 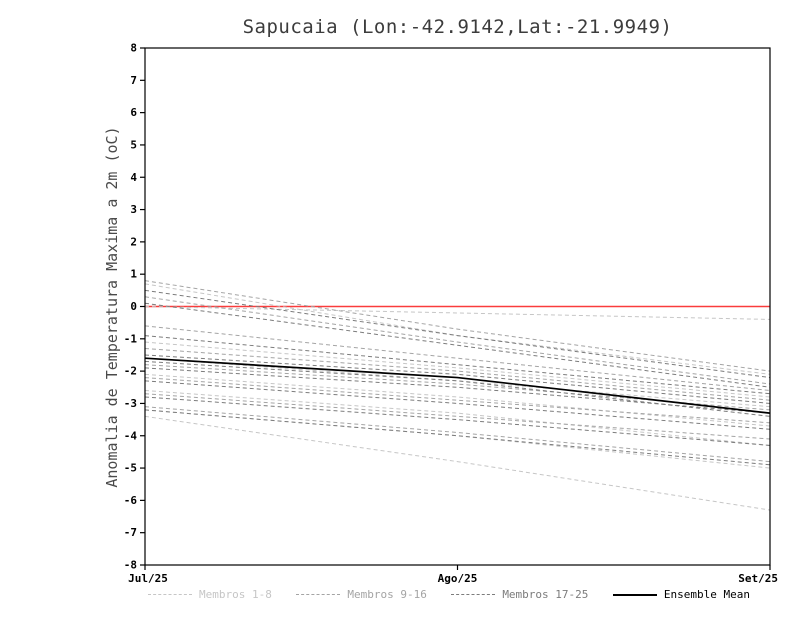 What do you see at coordinates (133, 241) in the screenshot?
I see `y-tick-label: 2` at bounding box center [133, 241].